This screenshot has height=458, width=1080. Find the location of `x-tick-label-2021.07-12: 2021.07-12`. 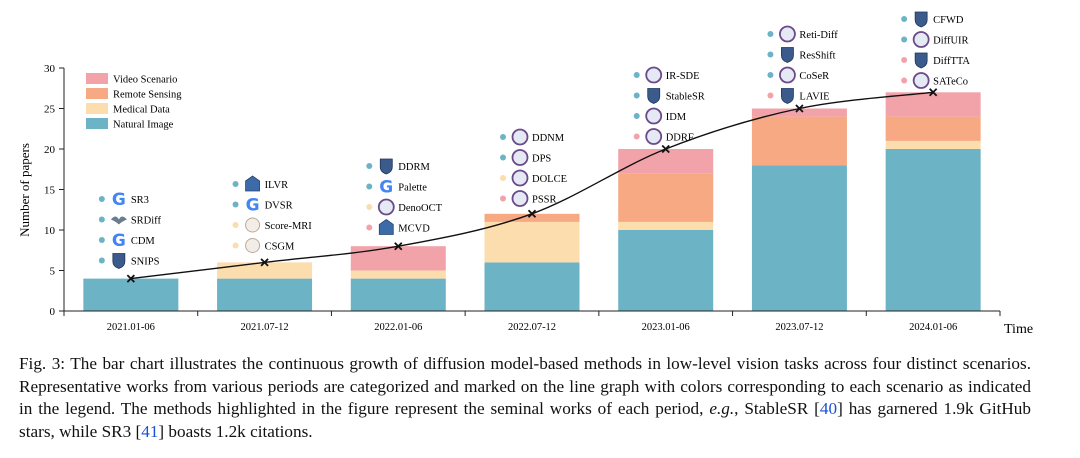

x-tick-label-2021.07-12: 2021.07-12 is located at coordinates (265, 327).